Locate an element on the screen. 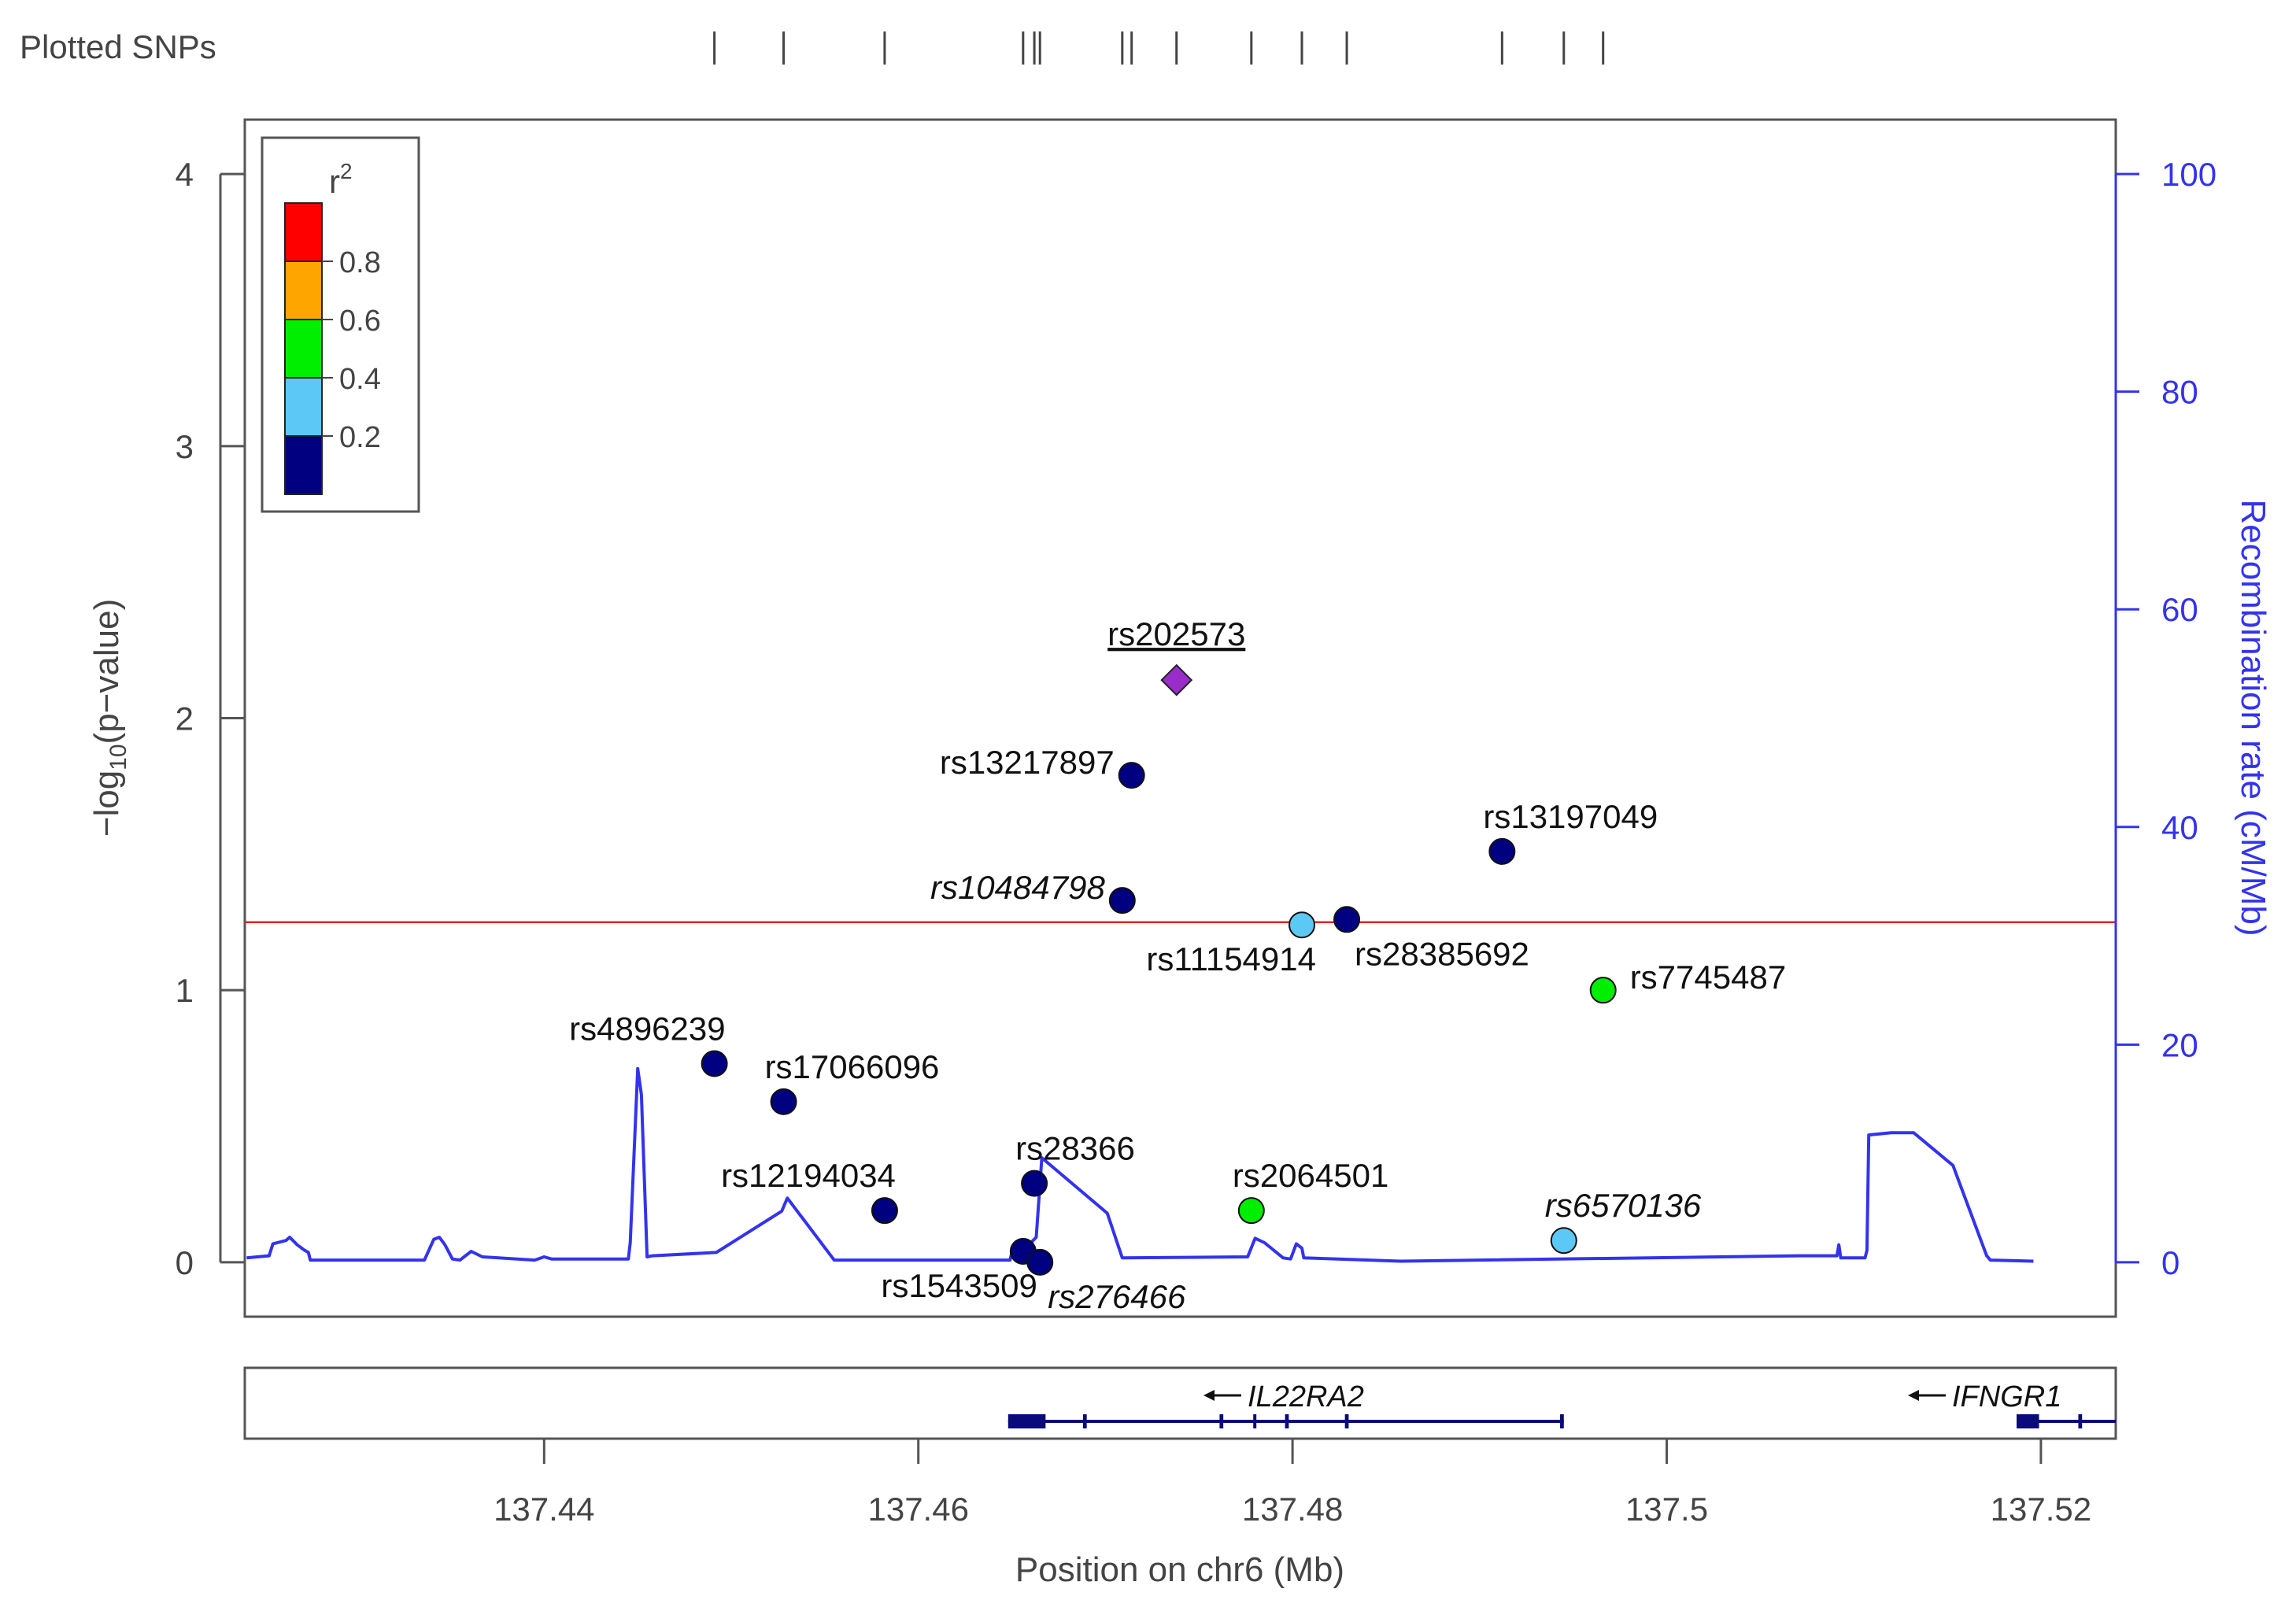 The width and height of the screenshot is (2296, 1600). y-right-tick-label: 40 is located at coordinates (2179, 827).